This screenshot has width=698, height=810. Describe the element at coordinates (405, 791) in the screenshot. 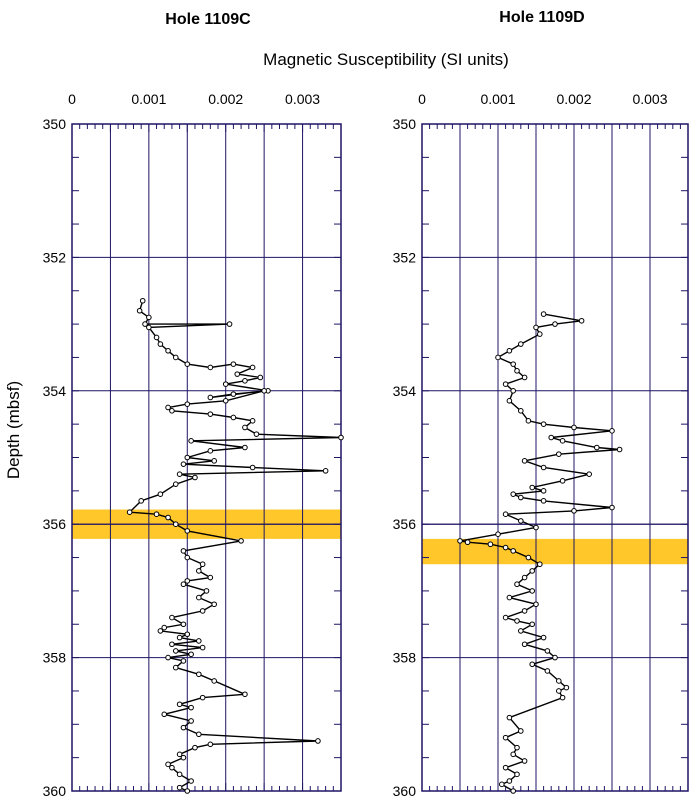

I see `y-tick-label: 360` at that location.